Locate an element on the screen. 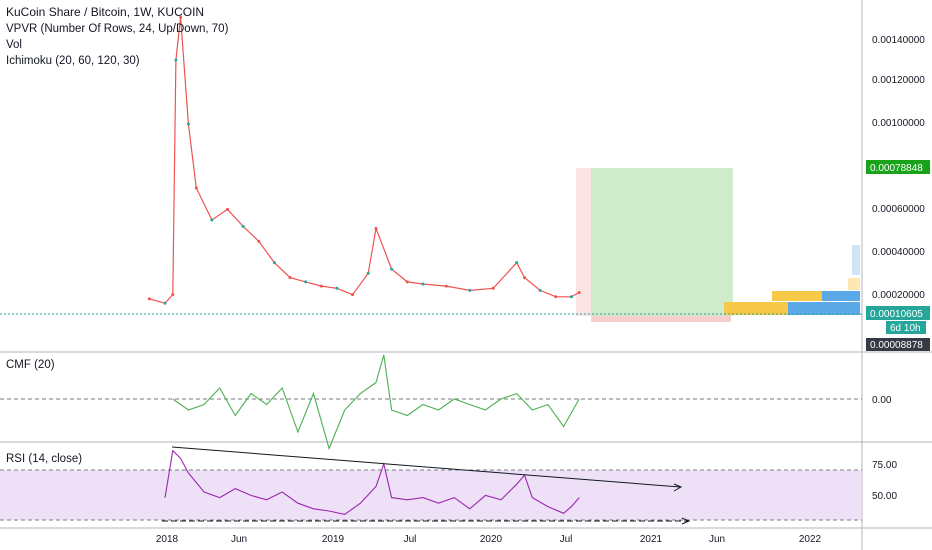  price-axis-tick: 0.00040000 is located at coordinates (898, 252).